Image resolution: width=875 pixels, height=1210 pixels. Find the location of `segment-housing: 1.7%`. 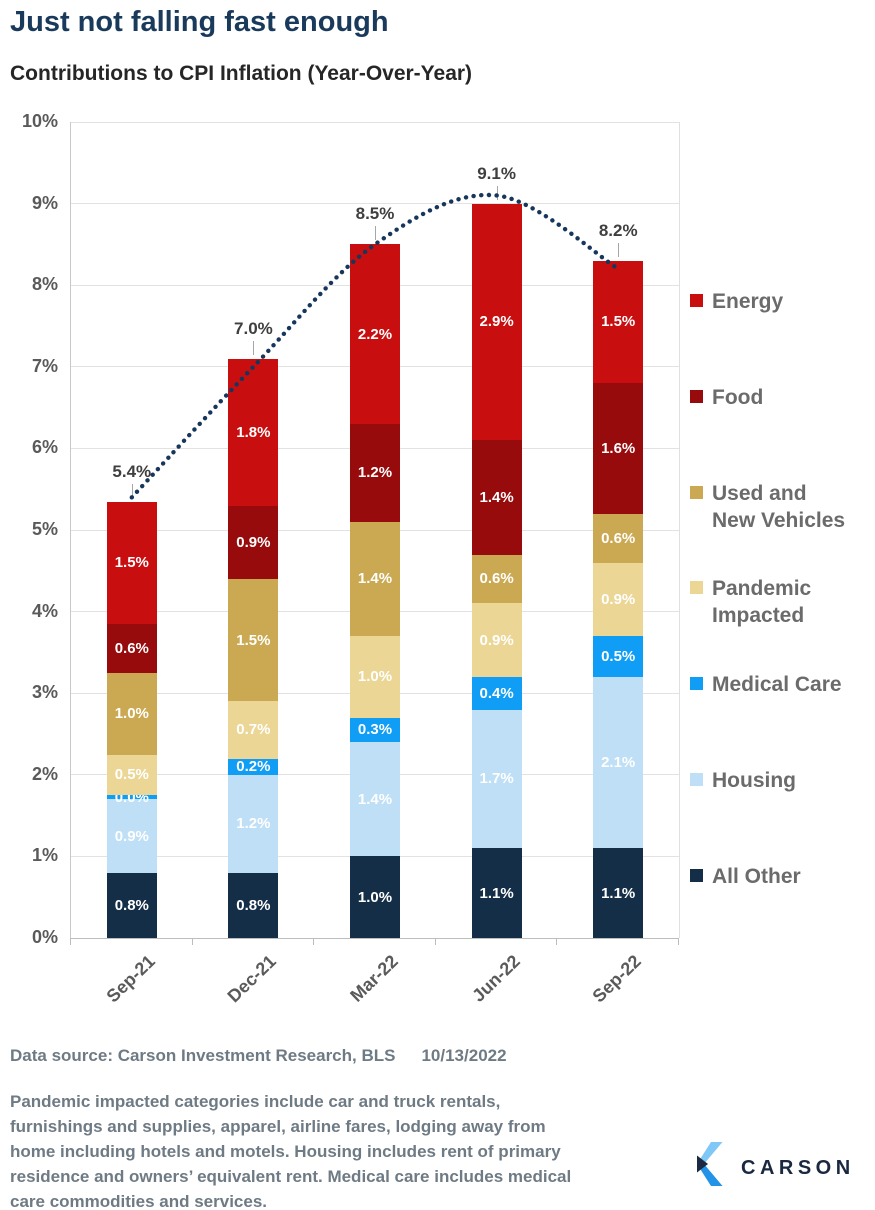

segment-housing: 1.7% is located at coordinates (496, 779).